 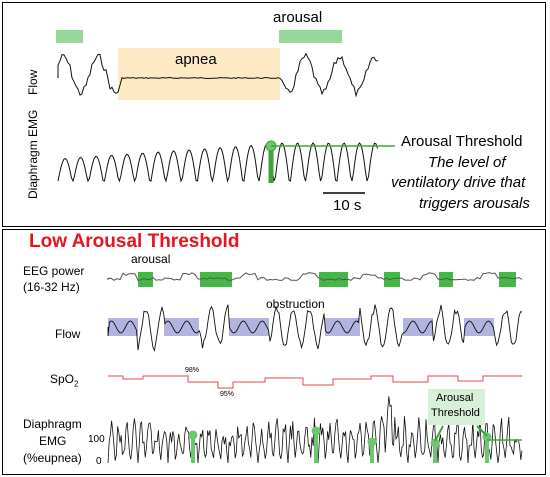 I want to click on eeg-arousal-label: arousal, so click(x=151, y=259).